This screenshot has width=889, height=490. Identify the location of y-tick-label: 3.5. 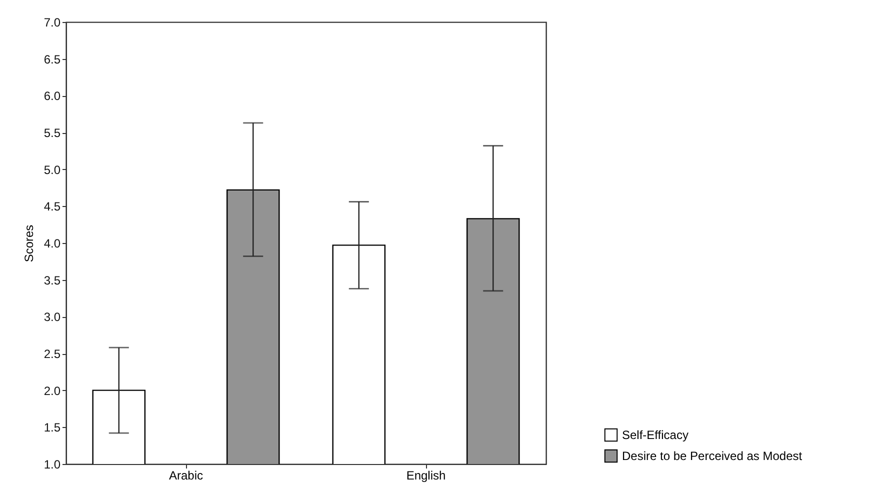
(52, 280).